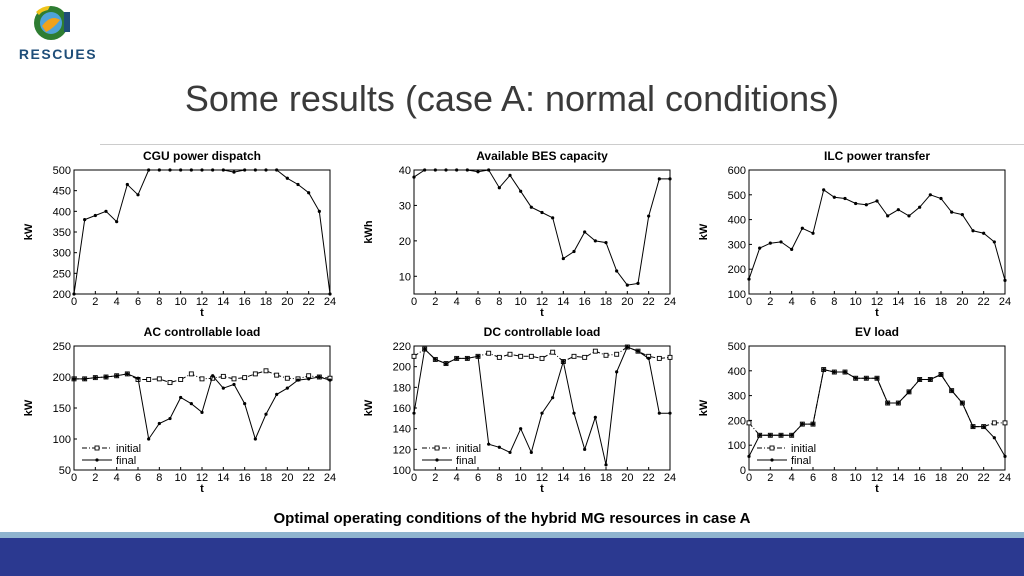 The width and height of the screenshot is (1024, 576). I want to click on x-tick-label: 16, so click(585, 302).